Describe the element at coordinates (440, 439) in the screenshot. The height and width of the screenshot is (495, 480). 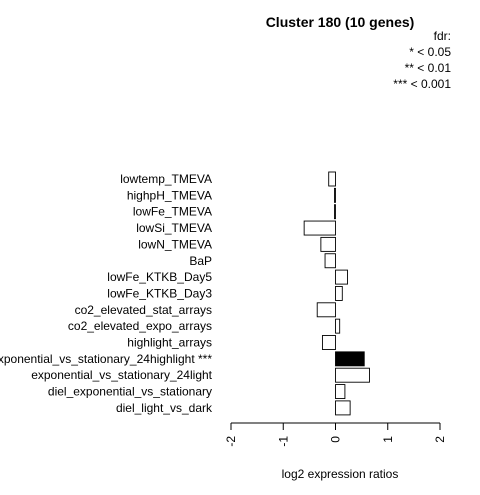
I see `x-tick-label: 2` at that location.